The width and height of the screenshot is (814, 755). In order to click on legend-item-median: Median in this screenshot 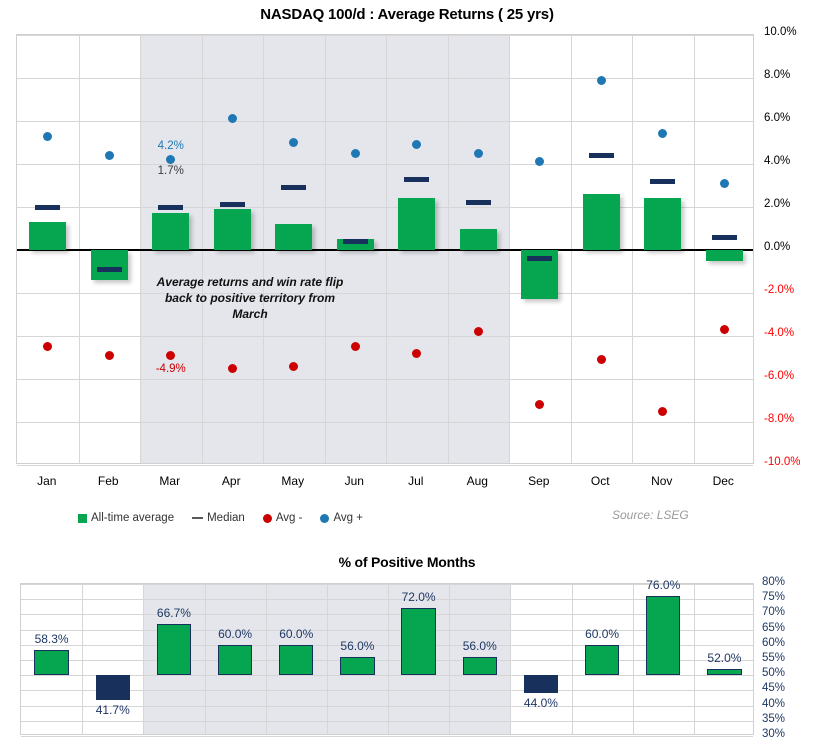, I will do `click(218, 518)`.